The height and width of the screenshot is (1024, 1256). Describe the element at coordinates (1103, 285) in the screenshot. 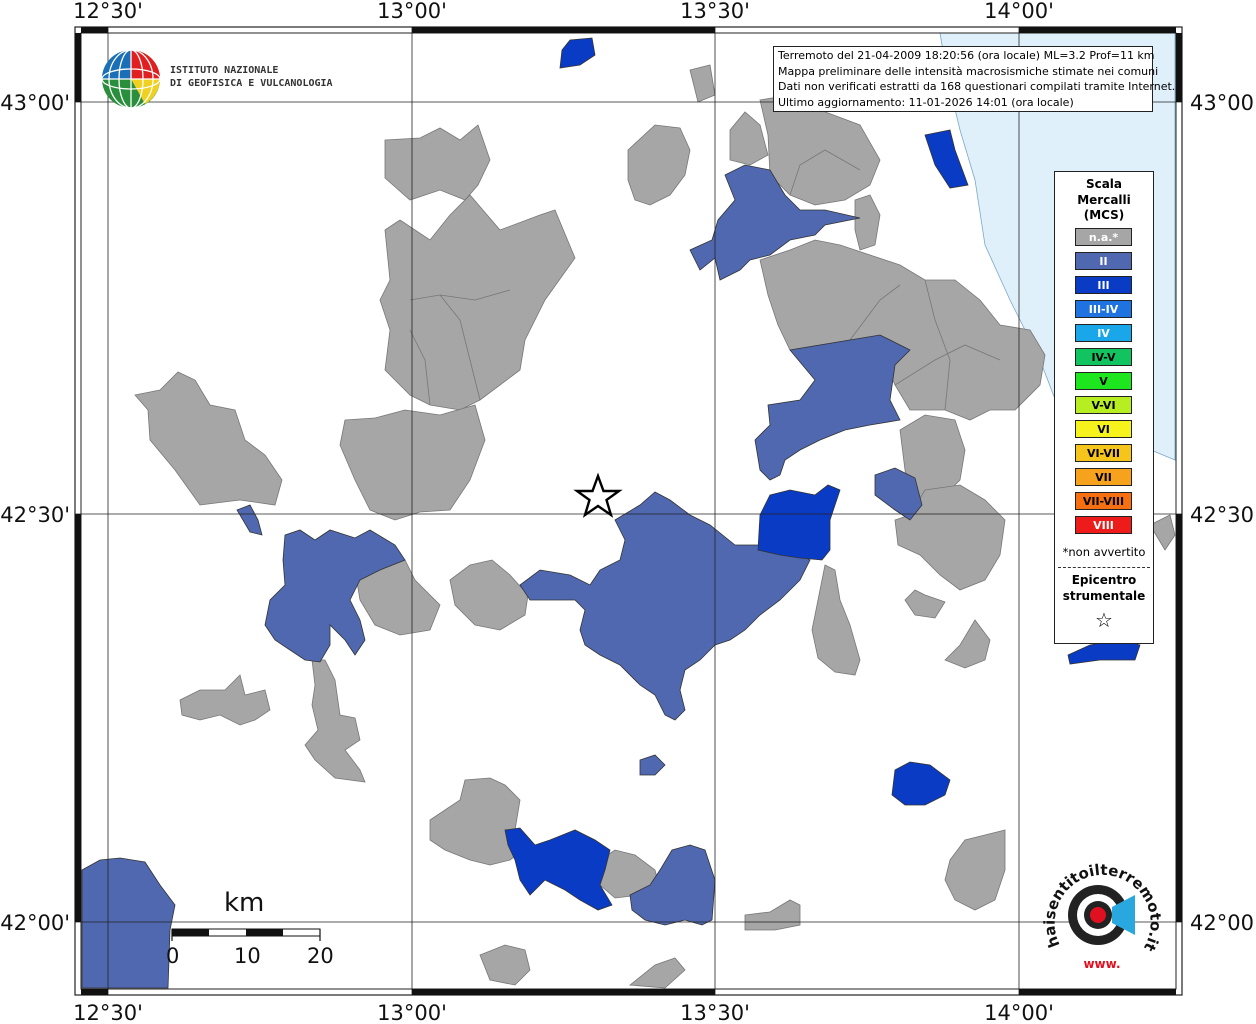

I see `legend-swatch: III` at that location.